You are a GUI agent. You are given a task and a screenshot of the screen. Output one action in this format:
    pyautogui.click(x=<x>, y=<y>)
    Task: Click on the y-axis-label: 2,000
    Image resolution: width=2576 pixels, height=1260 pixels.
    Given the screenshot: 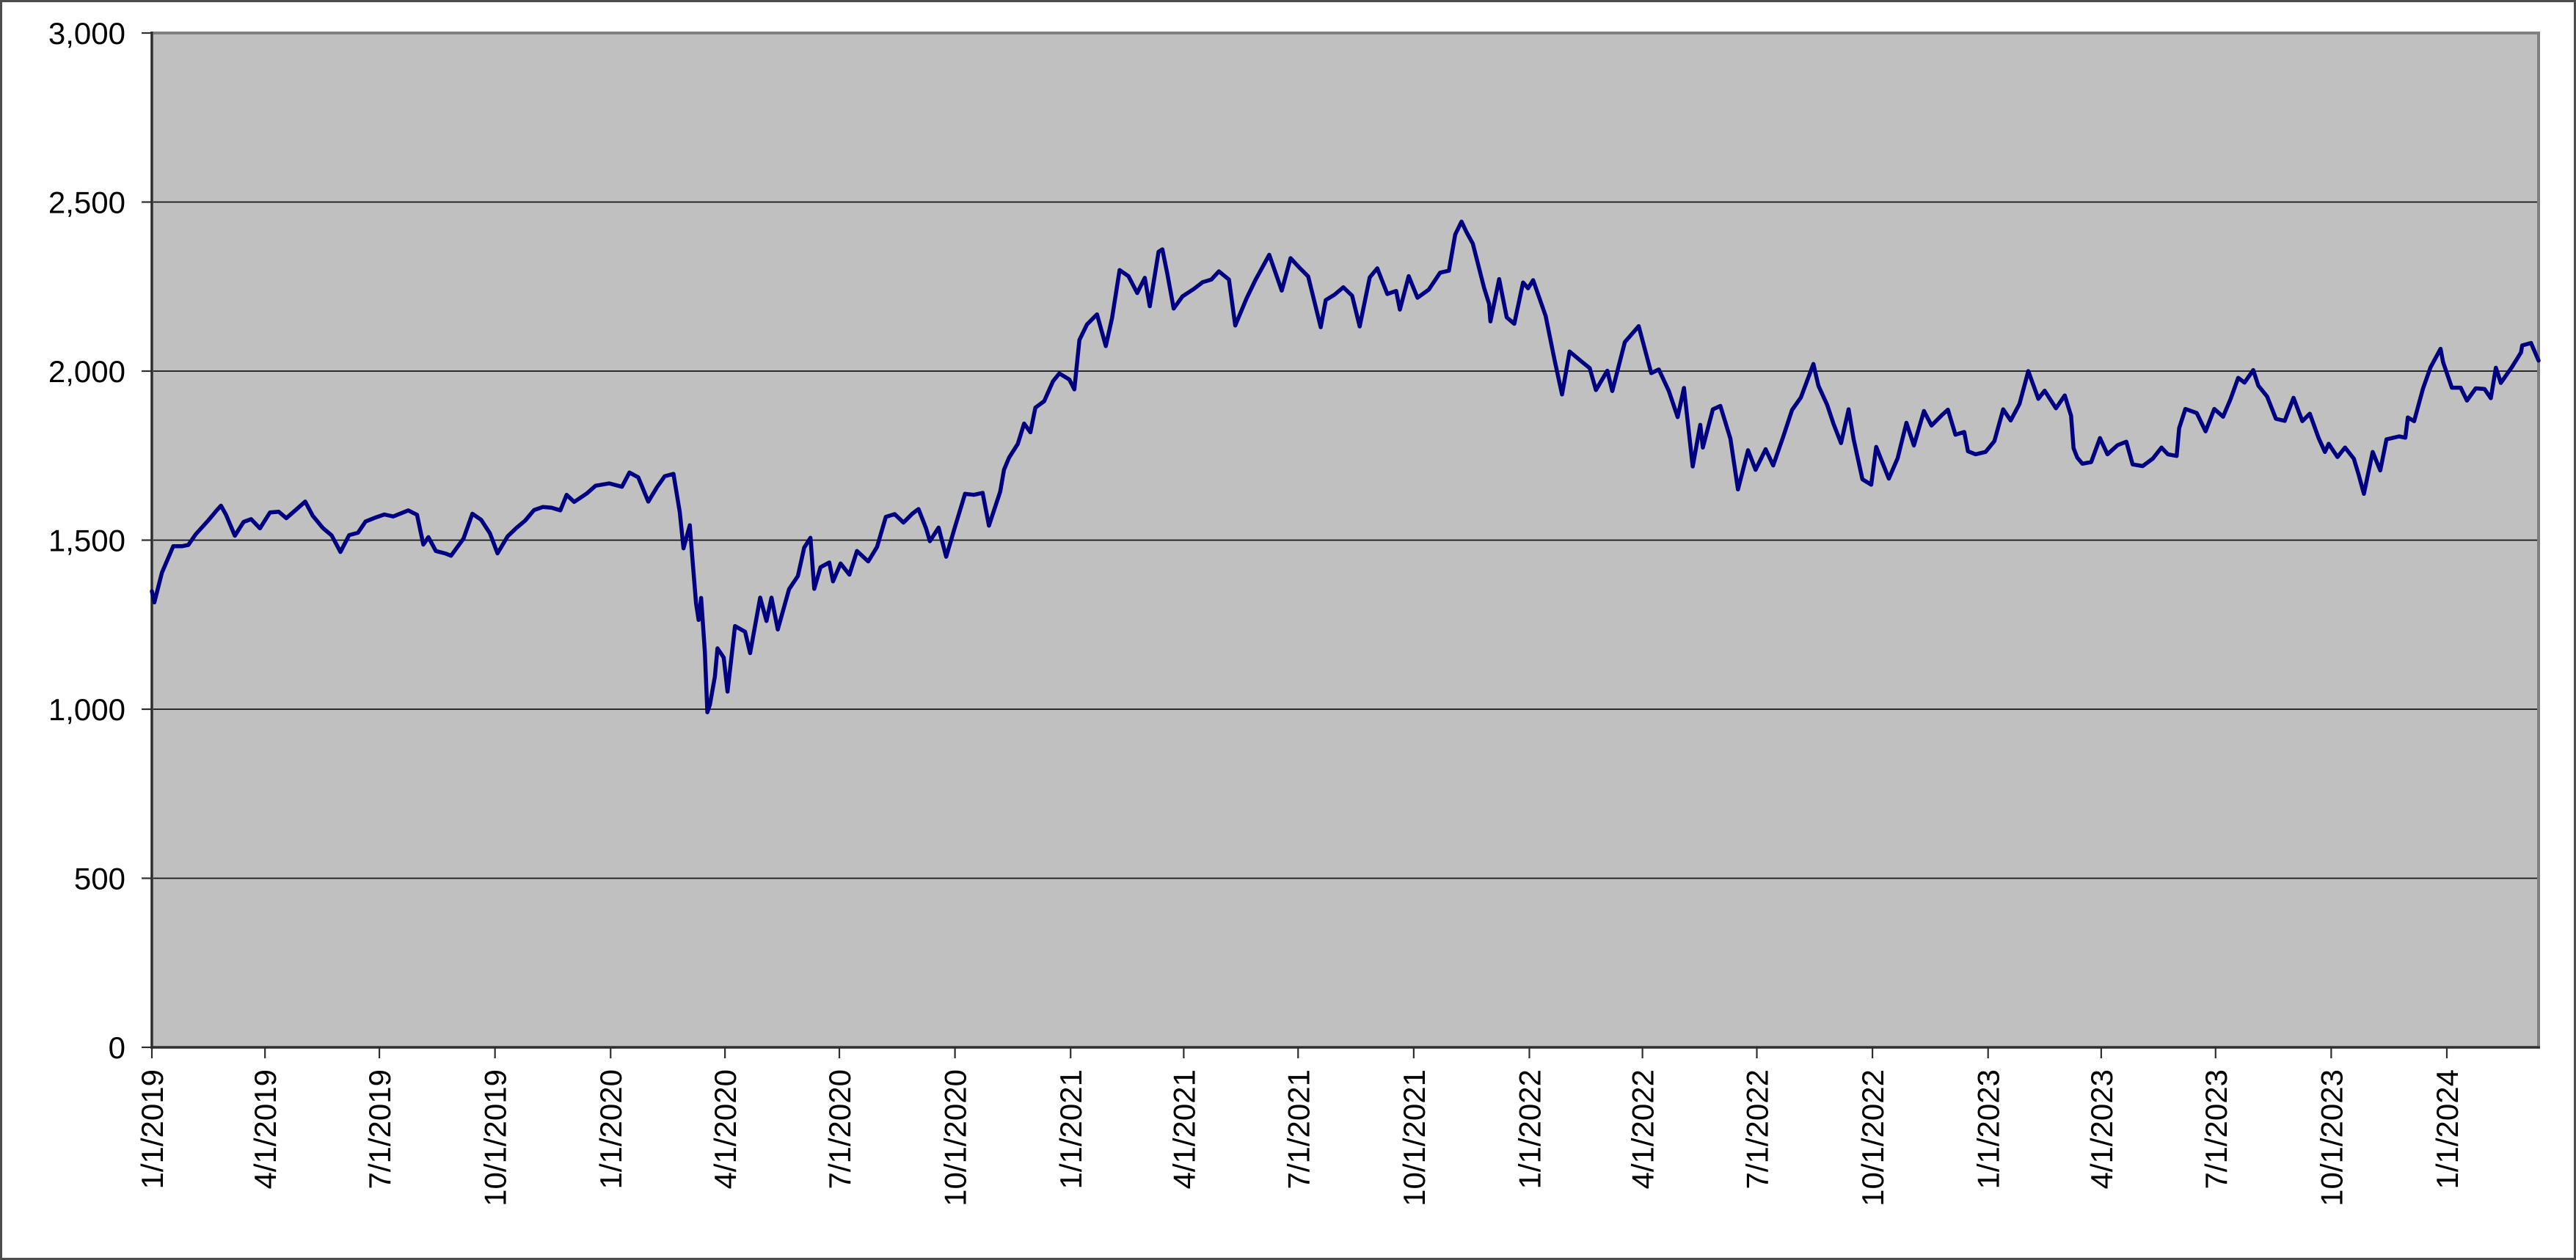 What is the action you would take?
    pyautogui.click(x=87, y=371)
    